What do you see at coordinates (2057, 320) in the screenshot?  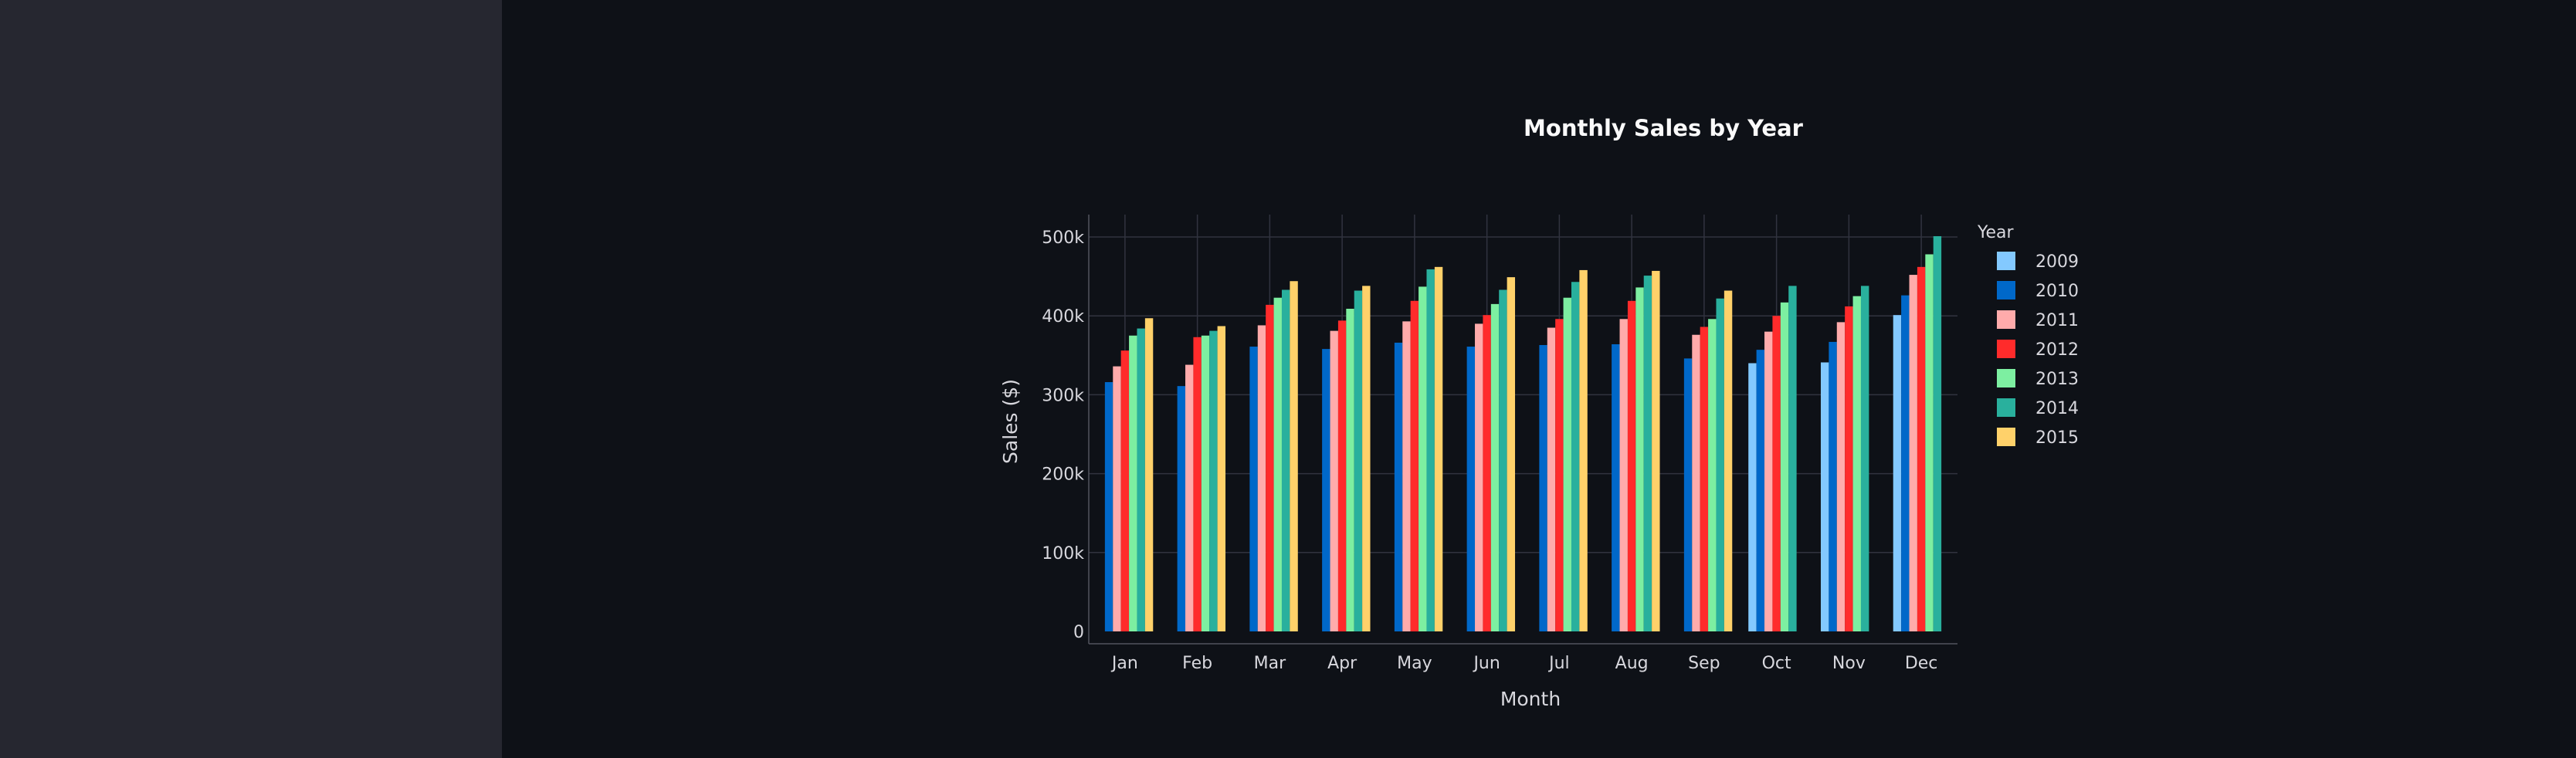 I see `legend-label: 2011` at bounding box center [2057, 320].